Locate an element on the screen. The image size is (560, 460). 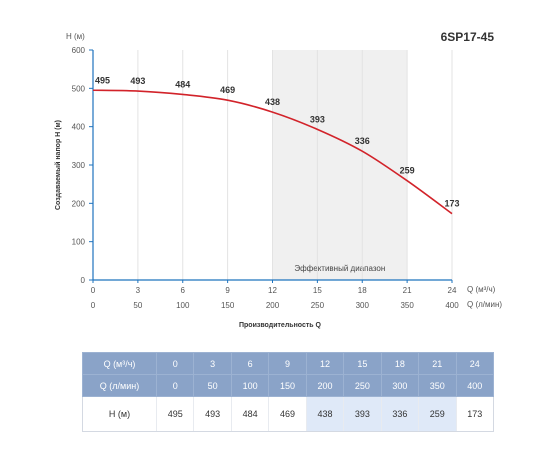
table-cell: 9 is located at coordinates (287, 363).